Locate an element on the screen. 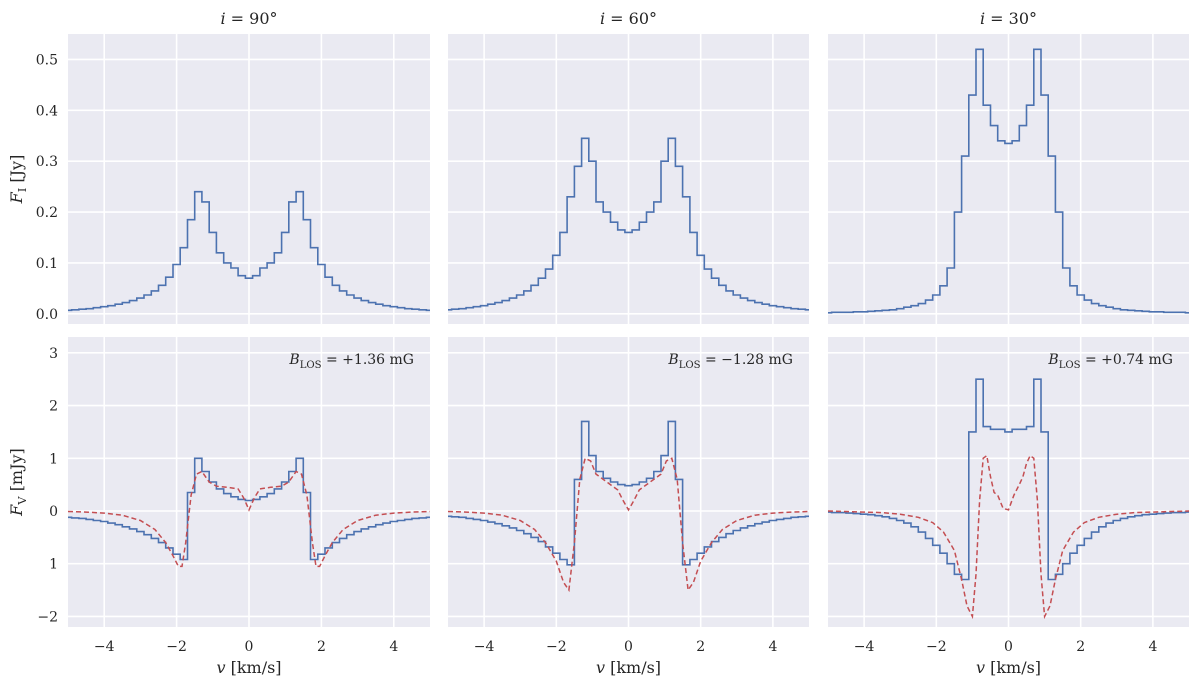 The width and height of the screenshot is (1200, 689). panel-5: −4 −2 0 2 4 v [km/s] BLOS = −1.28 mG is located at coordinates (628, 507).